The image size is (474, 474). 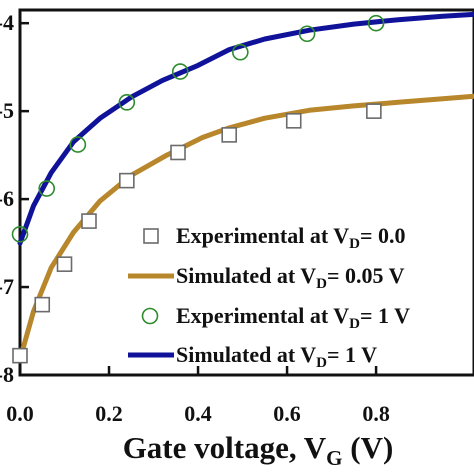 I want to click on y-tick-label-1: -5, so click(x=7, y=110).